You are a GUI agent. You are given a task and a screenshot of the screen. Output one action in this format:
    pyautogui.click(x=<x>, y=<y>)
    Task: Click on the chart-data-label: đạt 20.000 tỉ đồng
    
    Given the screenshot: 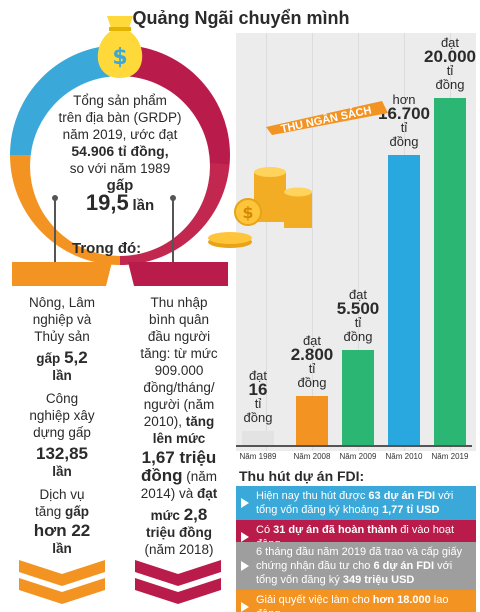 What is the action you would take?
    pyautogui.click(x=450, y=63)
    